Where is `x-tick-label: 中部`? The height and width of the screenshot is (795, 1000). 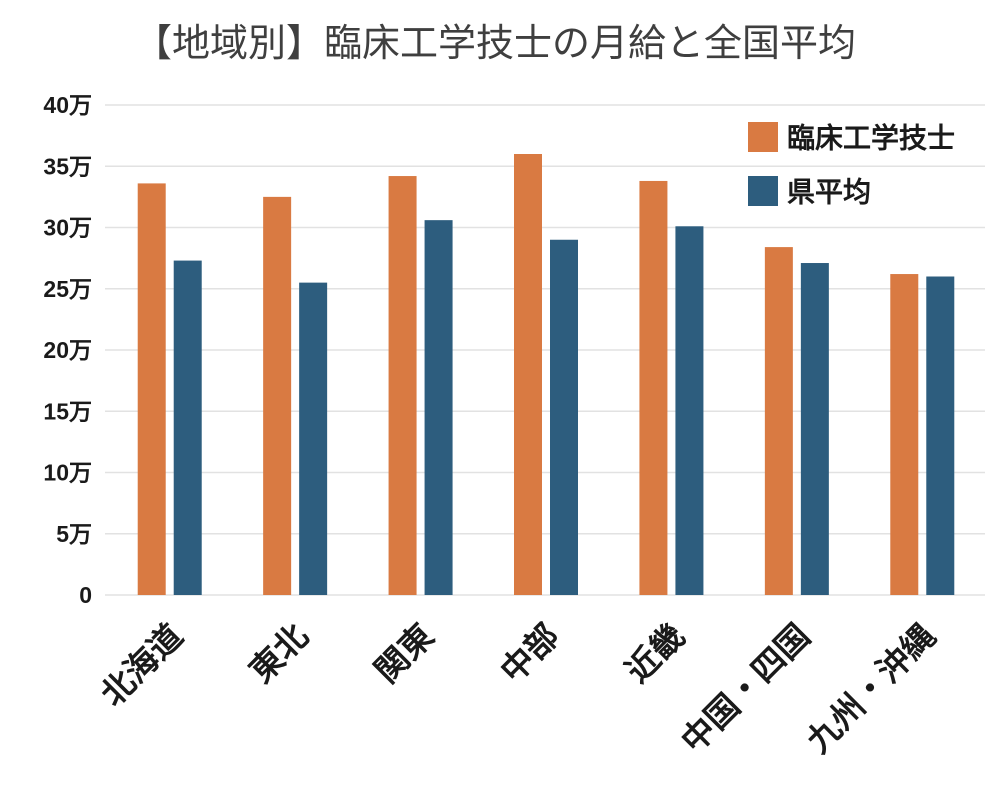
x-tick-label: 中部 is located at coordinates (529, 653).